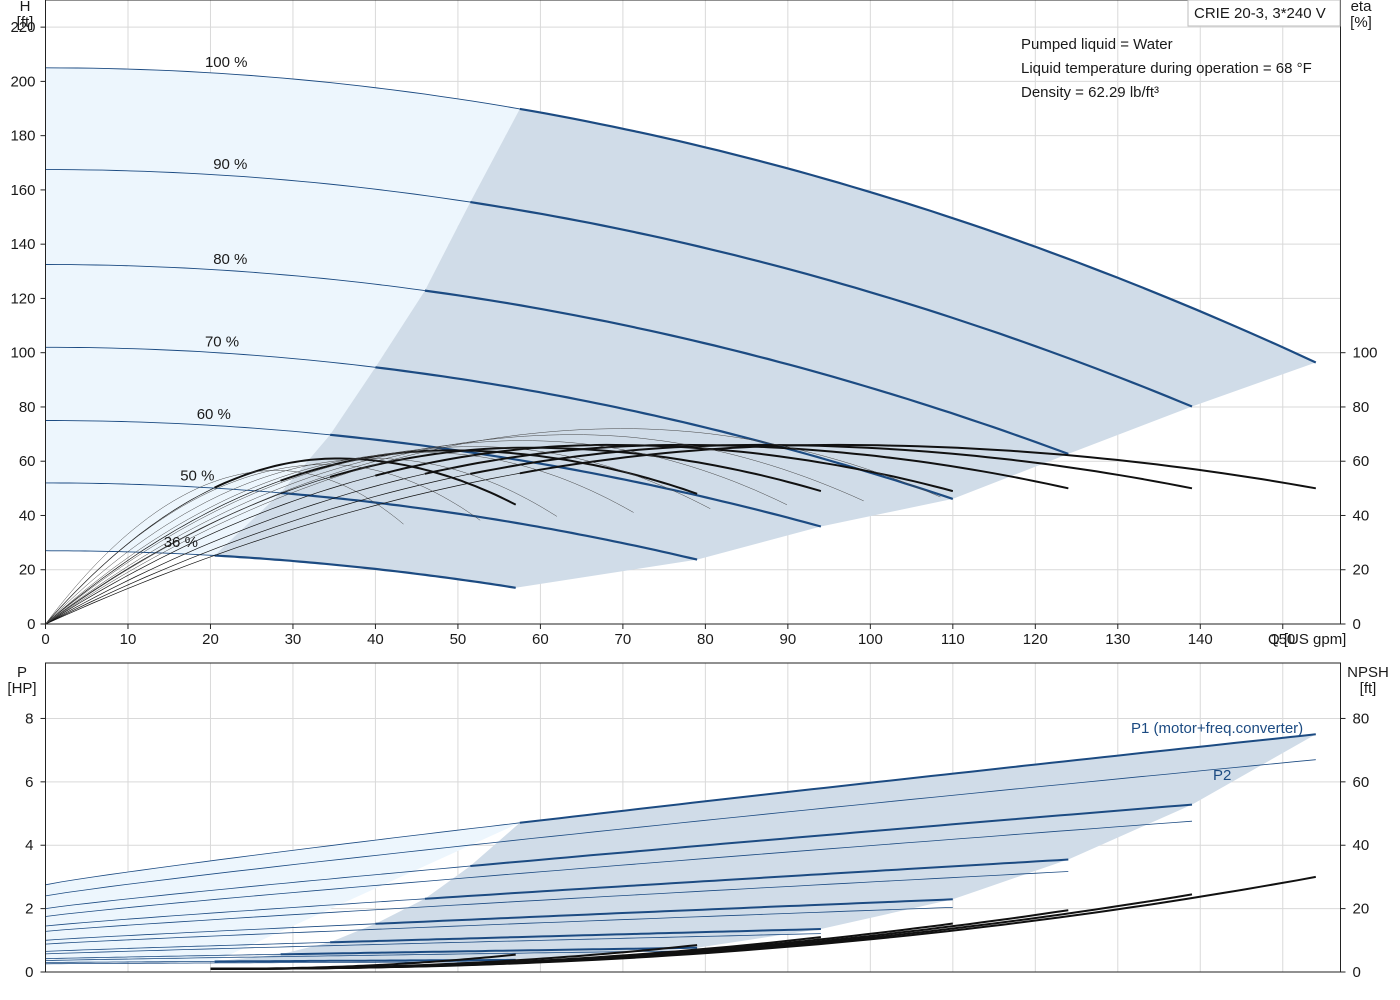  What do you see at coordinates (1357, 972) in the screenshot?
I see `npsh-tick-label: 0` at bounding box center [1357, 972].